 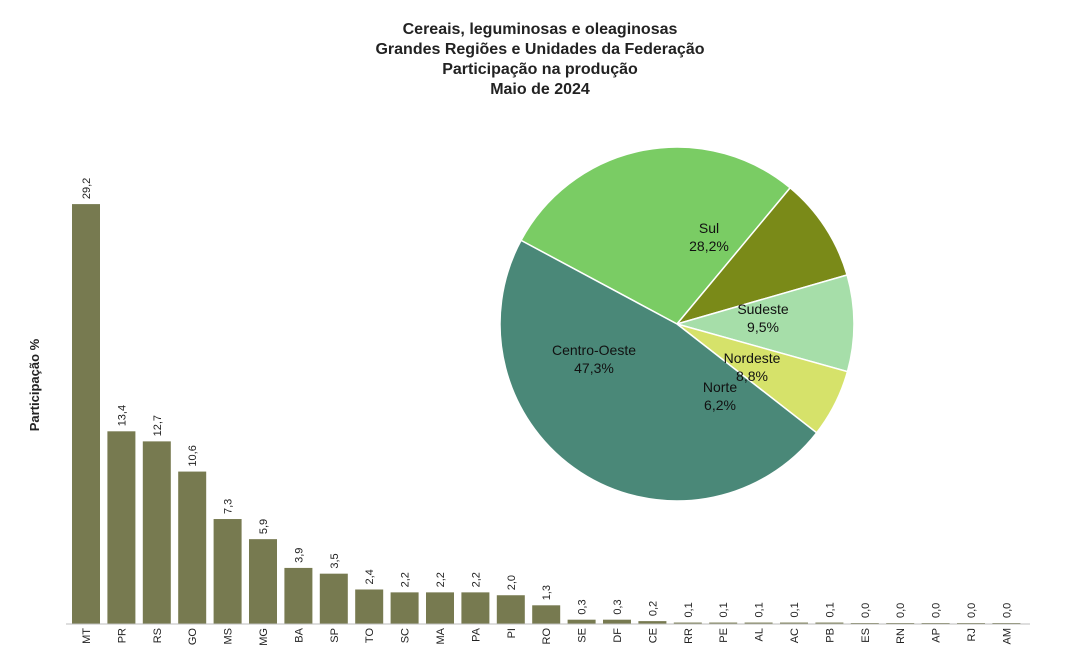 I want to click on data-label-ac: 0,1, so click(x=795, y=609).